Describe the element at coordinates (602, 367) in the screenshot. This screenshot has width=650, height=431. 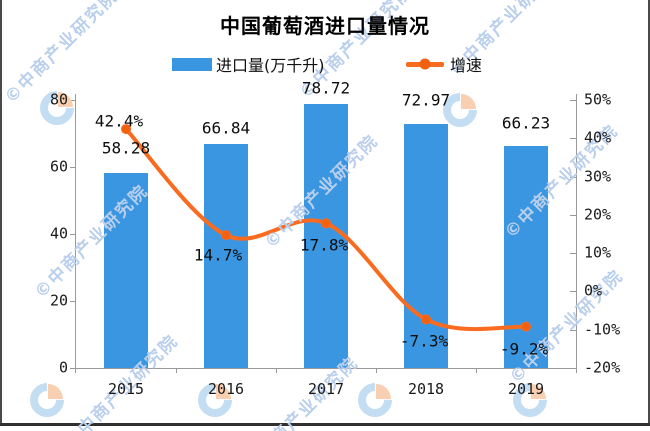
I see `y-right-tick--20%: -20%` at that location.